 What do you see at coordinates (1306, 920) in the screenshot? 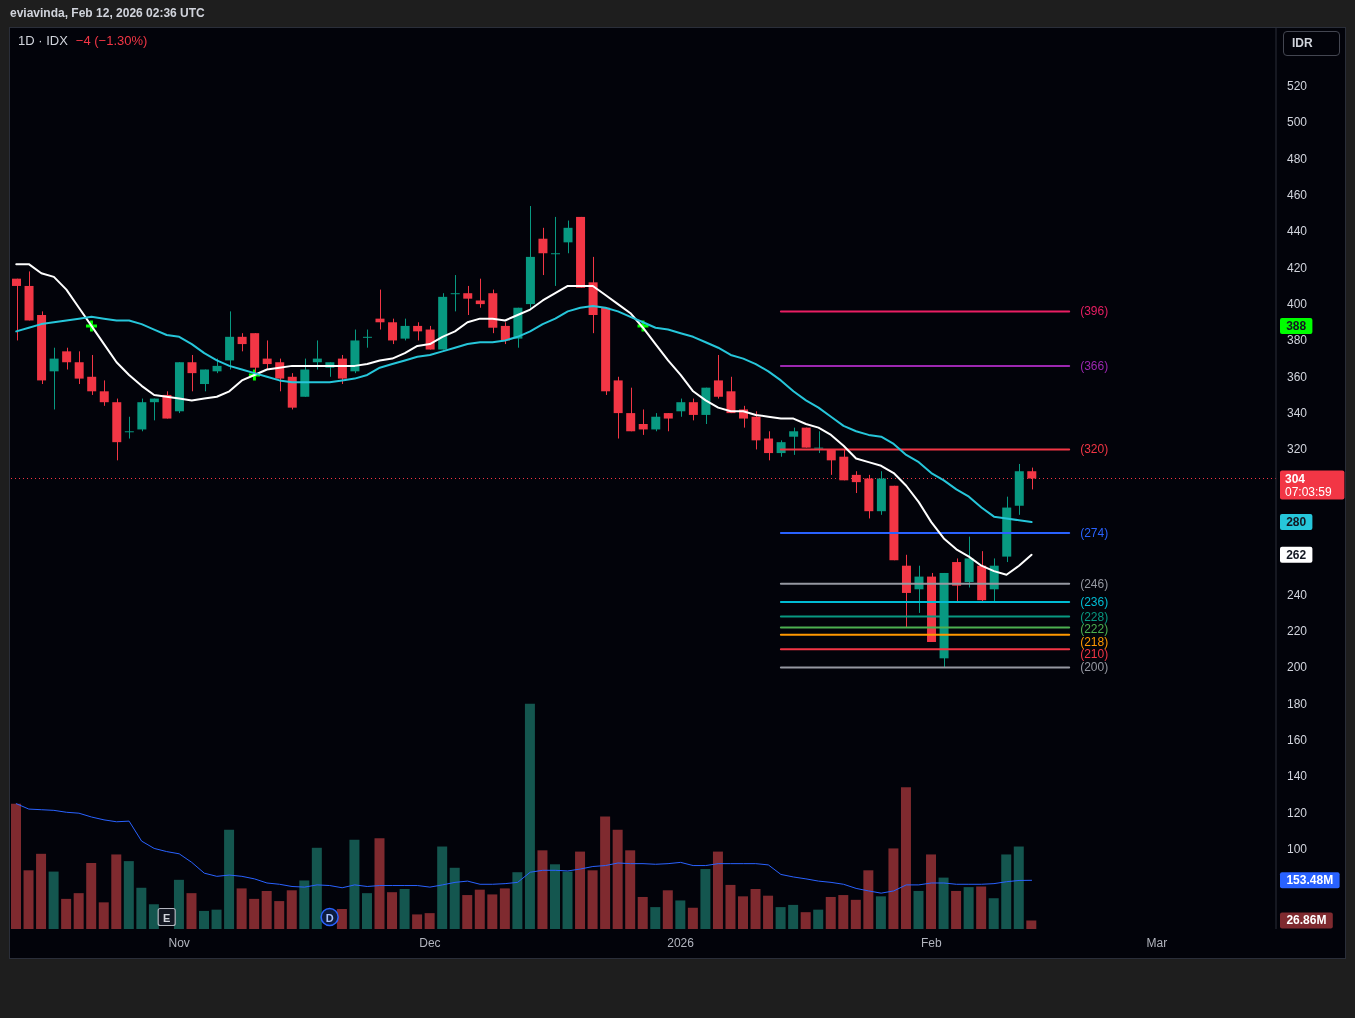
I see `y2-tick-label: 26.86M` at bounding box center [1306, 920].